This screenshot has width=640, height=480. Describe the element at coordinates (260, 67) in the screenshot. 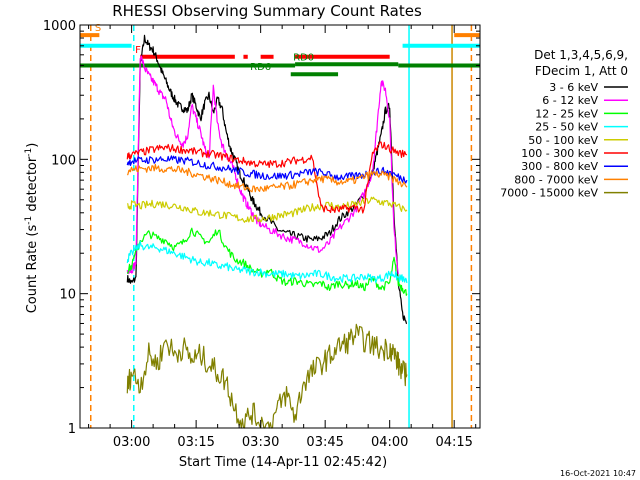

I see `flag-label-RD6: RD6` at that location.